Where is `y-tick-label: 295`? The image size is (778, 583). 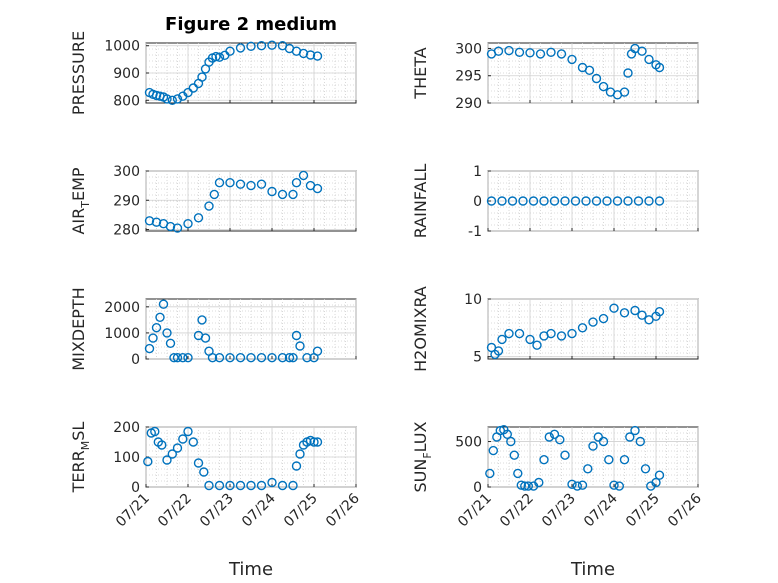 y-tick-label: 295 is located at coordinates (468, 77).